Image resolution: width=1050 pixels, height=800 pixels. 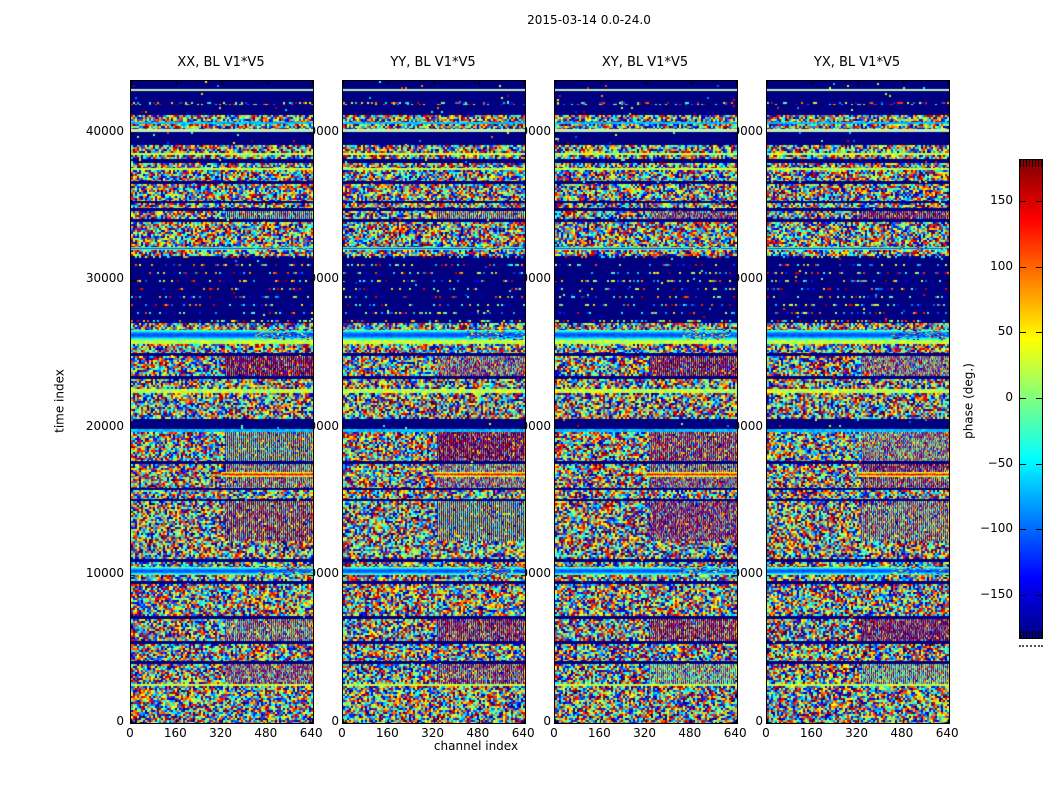 What do you see at coordinates (1000, 462) in the screenshot?
I see `colorbar-tick-label: −50` at bounding box center [1000, 462].